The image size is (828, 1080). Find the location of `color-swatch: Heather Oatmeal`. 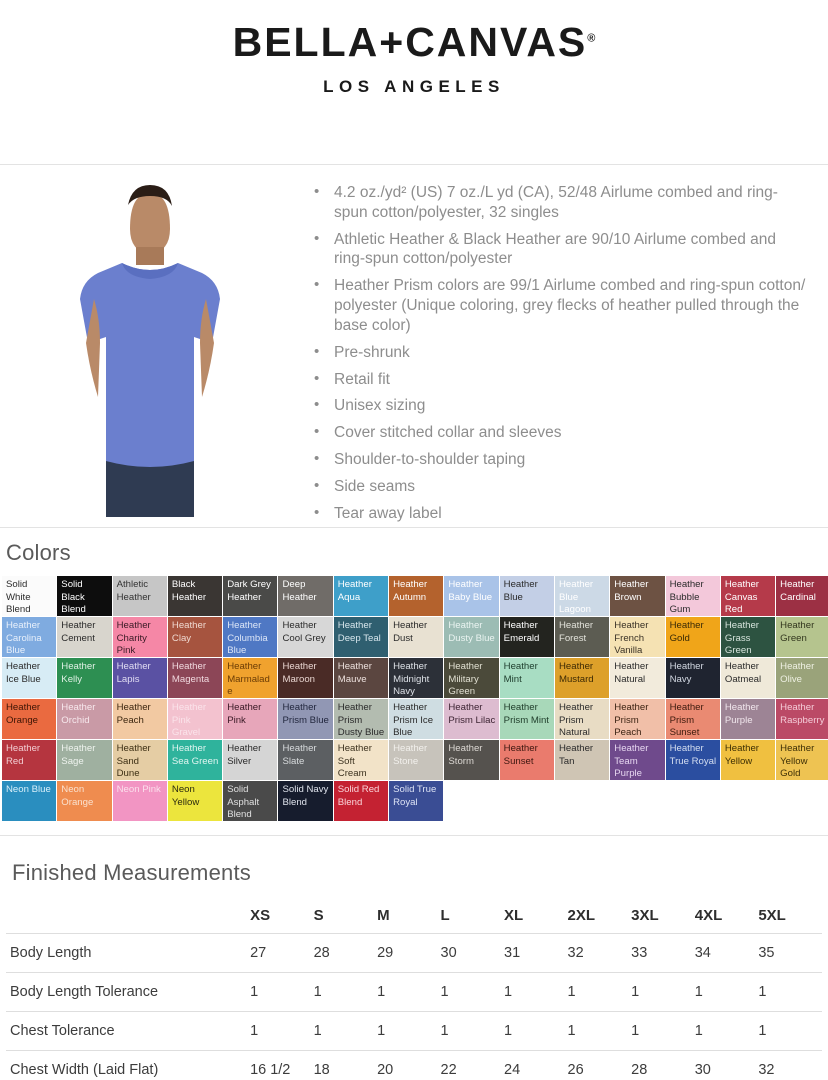

color-swatch: Heather Oatmeal is located at coordinates (748, 678).